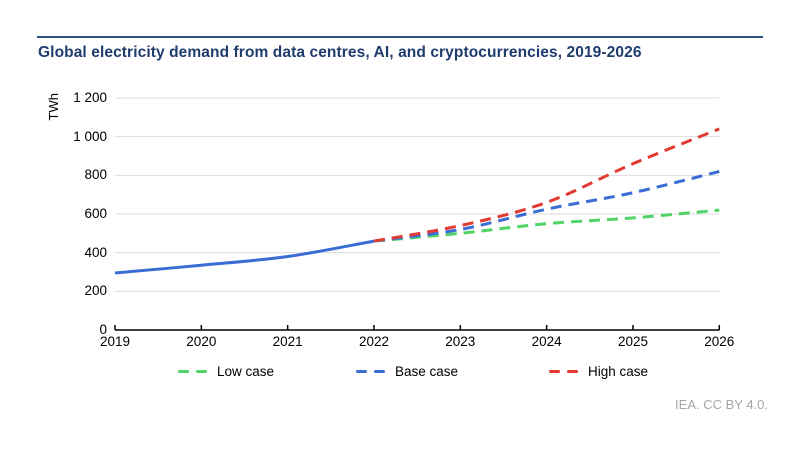 This screenshot has height=450, width=800. I want to click on x-axis-tick-label: 2021, so click(287, 341).